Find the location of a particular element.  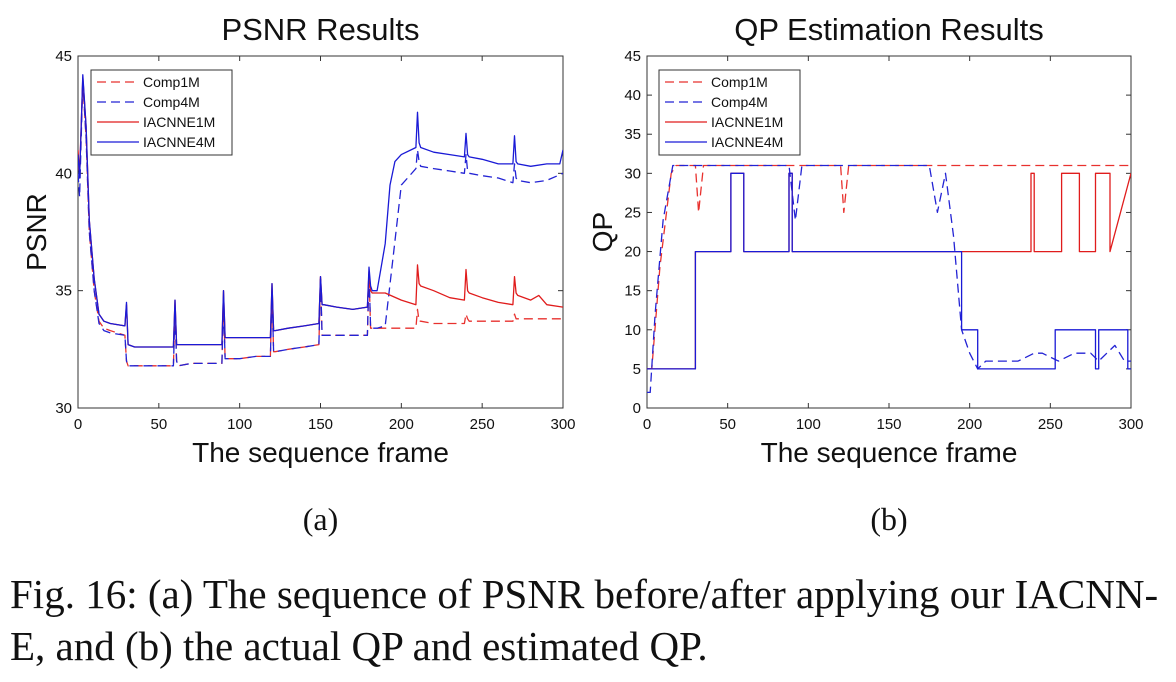

chart-title: PSNR Results is located at coordinates (320, 29).